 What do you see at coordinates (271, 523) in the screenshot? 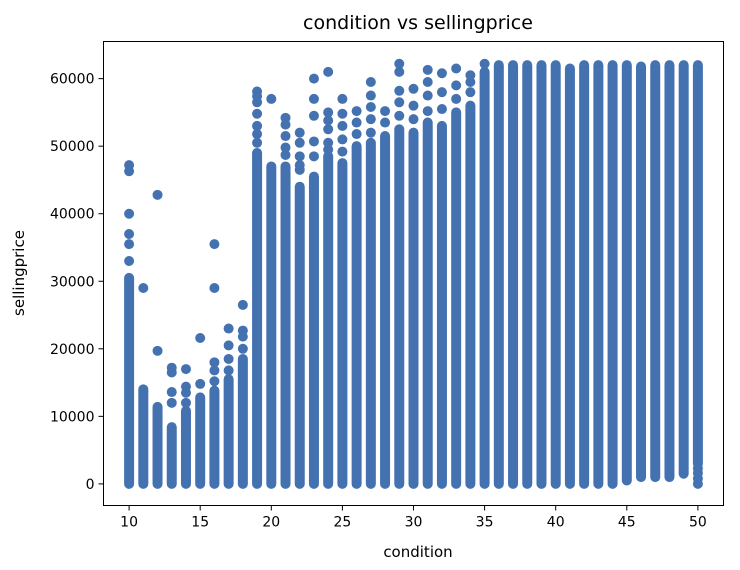
I see `x-tick-label: 20` at bounding box center [271, 523].